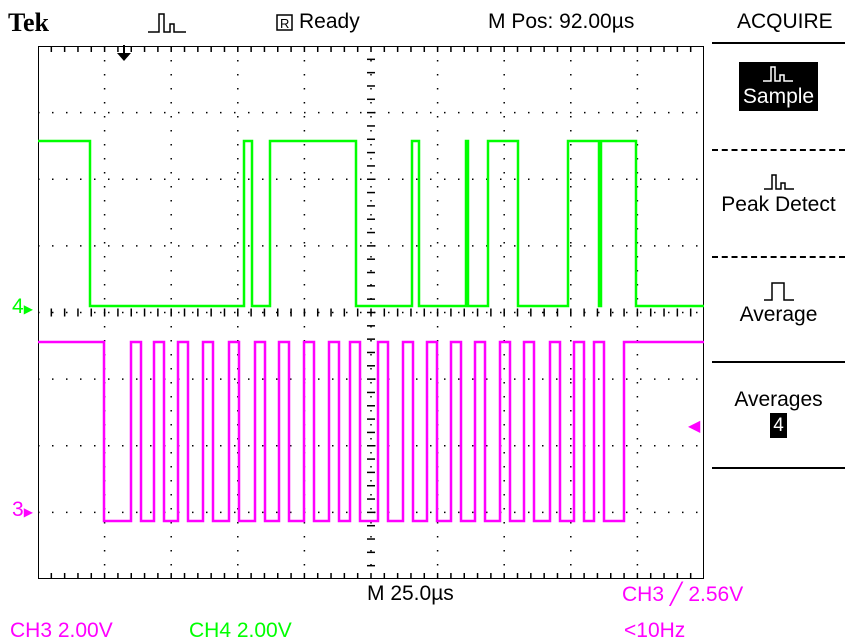 The width and height of the screenshot is (853, 644). What do you see at coordinates (778, 204) in the screenshot?
I see `peak-detect-label: Peak Detect` at bounding box center [778, 204].